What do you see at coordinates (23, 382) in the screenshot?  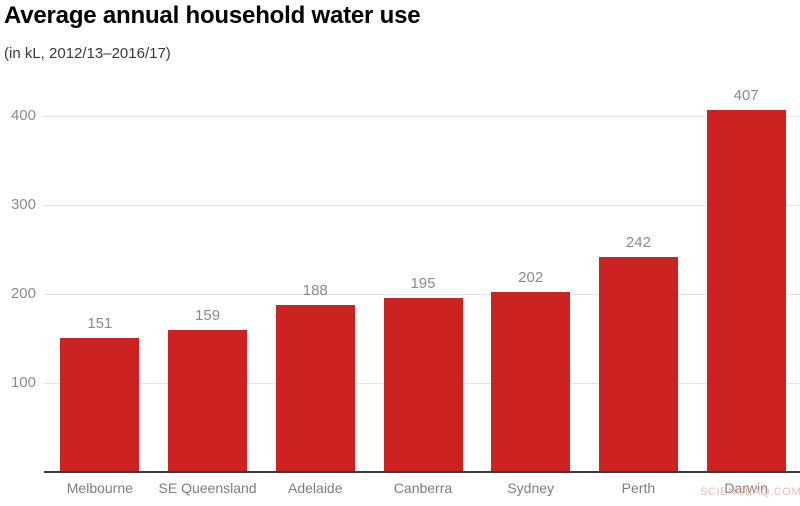 I see `y-axis-tick-label: 100` at bounding box center [23, 382].